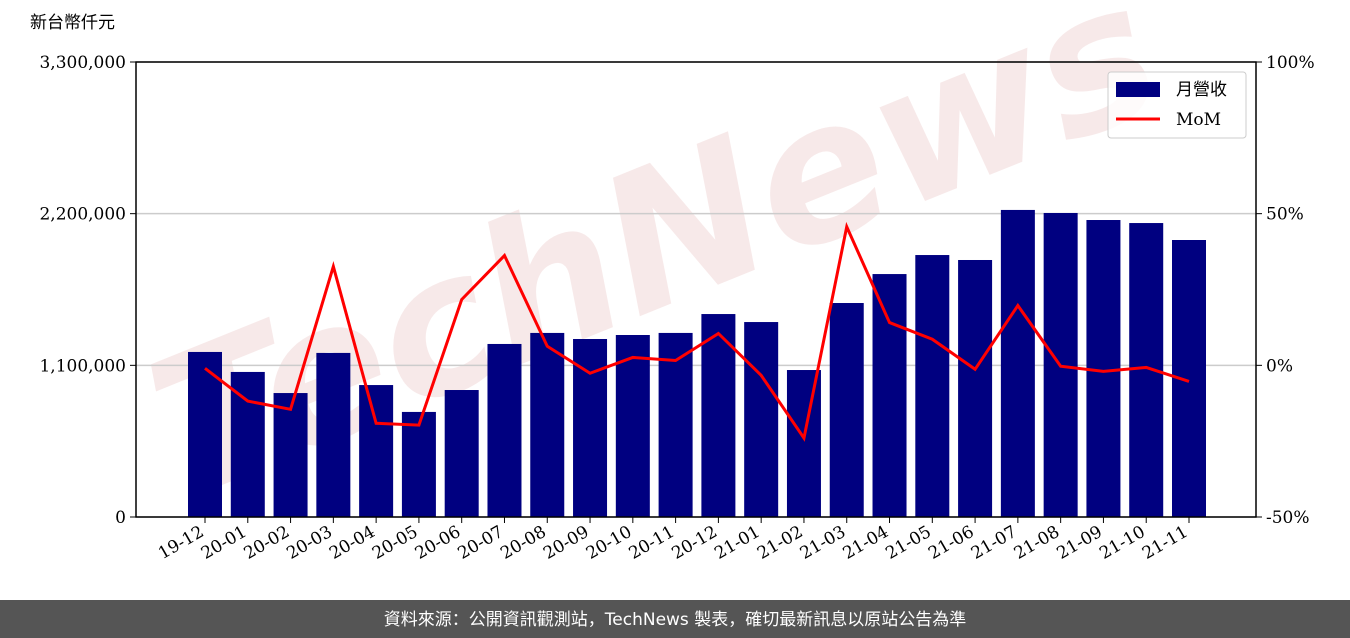 The image size is (1350, 638). What do you see at coordinates (737, 543) in the screenshot?
I see `x-tick-label: 21-01` at bounding box center [737, 543].